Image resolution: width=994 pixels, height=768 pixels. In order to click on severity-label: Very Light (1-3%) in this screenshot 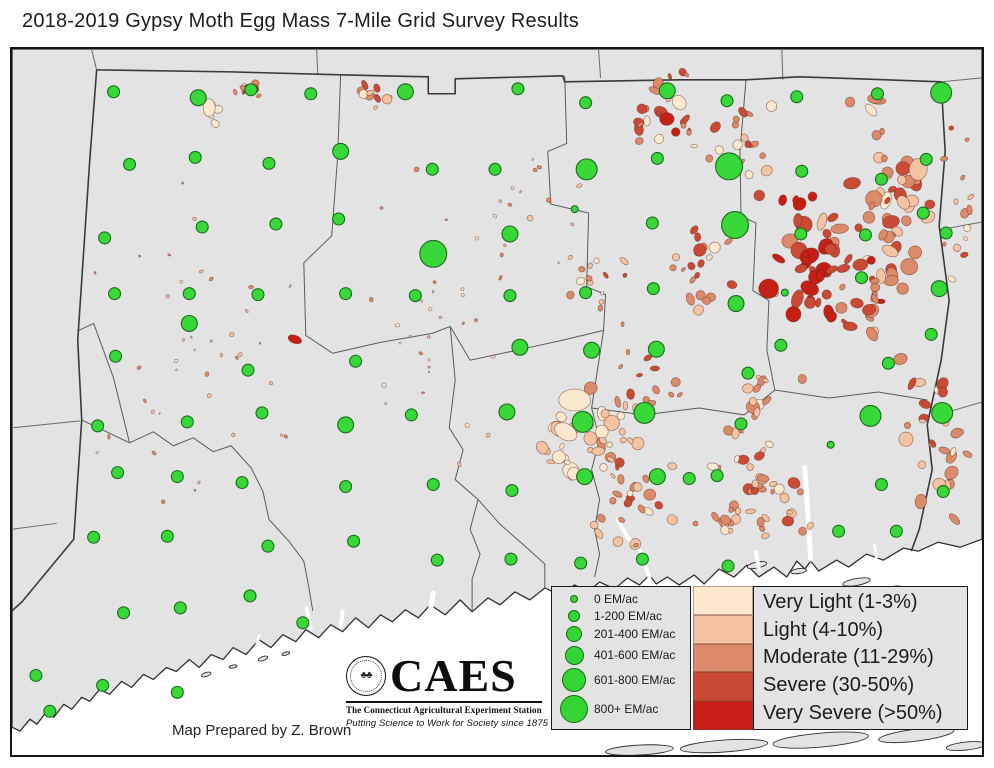, I will do `click(840, 602)`.